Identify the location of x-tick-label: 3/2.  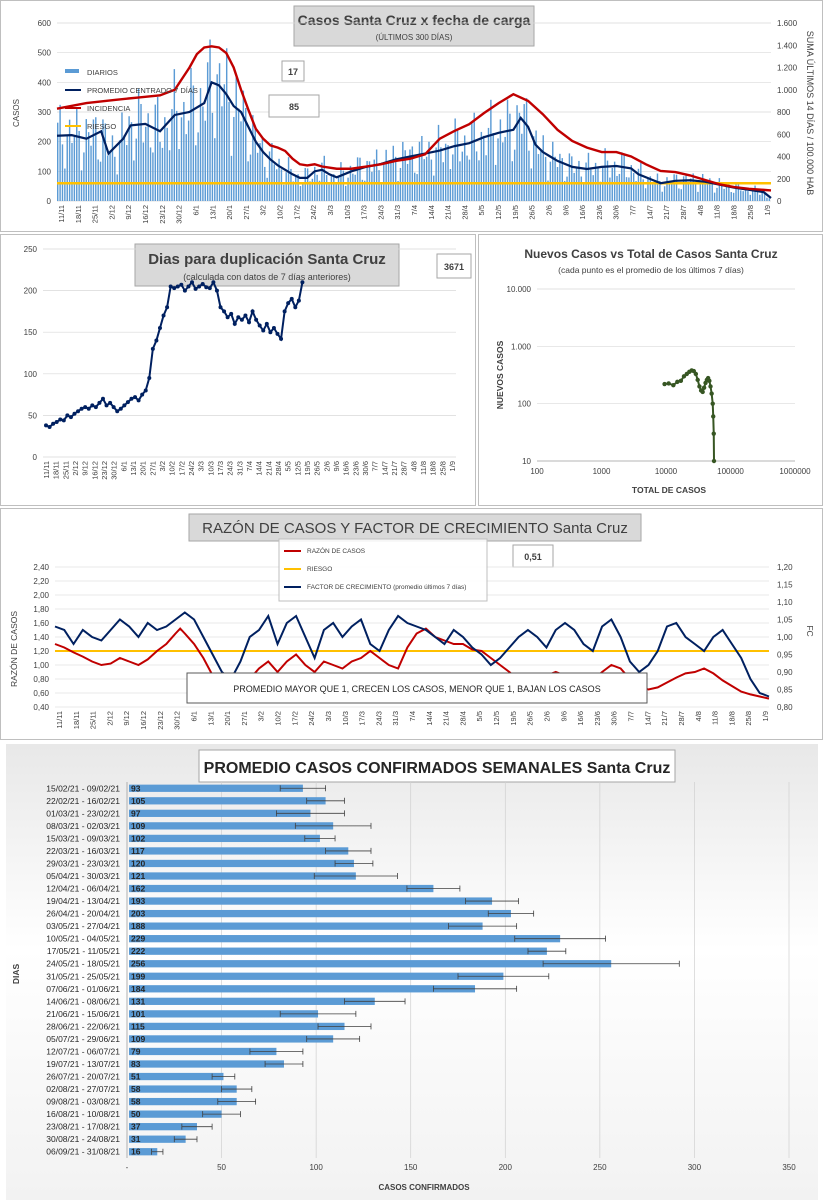
(162, 466).